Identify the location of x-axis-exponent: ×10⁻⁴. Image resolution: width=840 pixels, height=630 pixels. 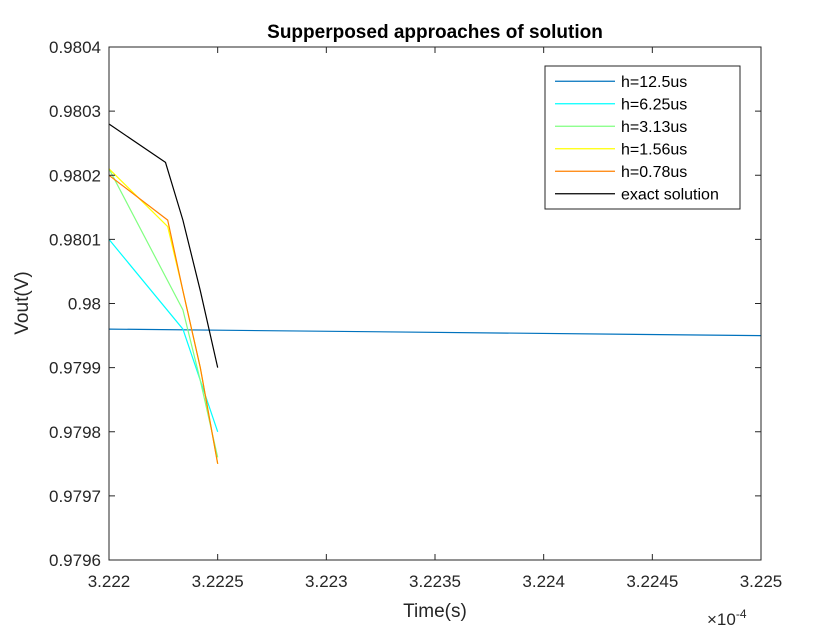
(727, 618).